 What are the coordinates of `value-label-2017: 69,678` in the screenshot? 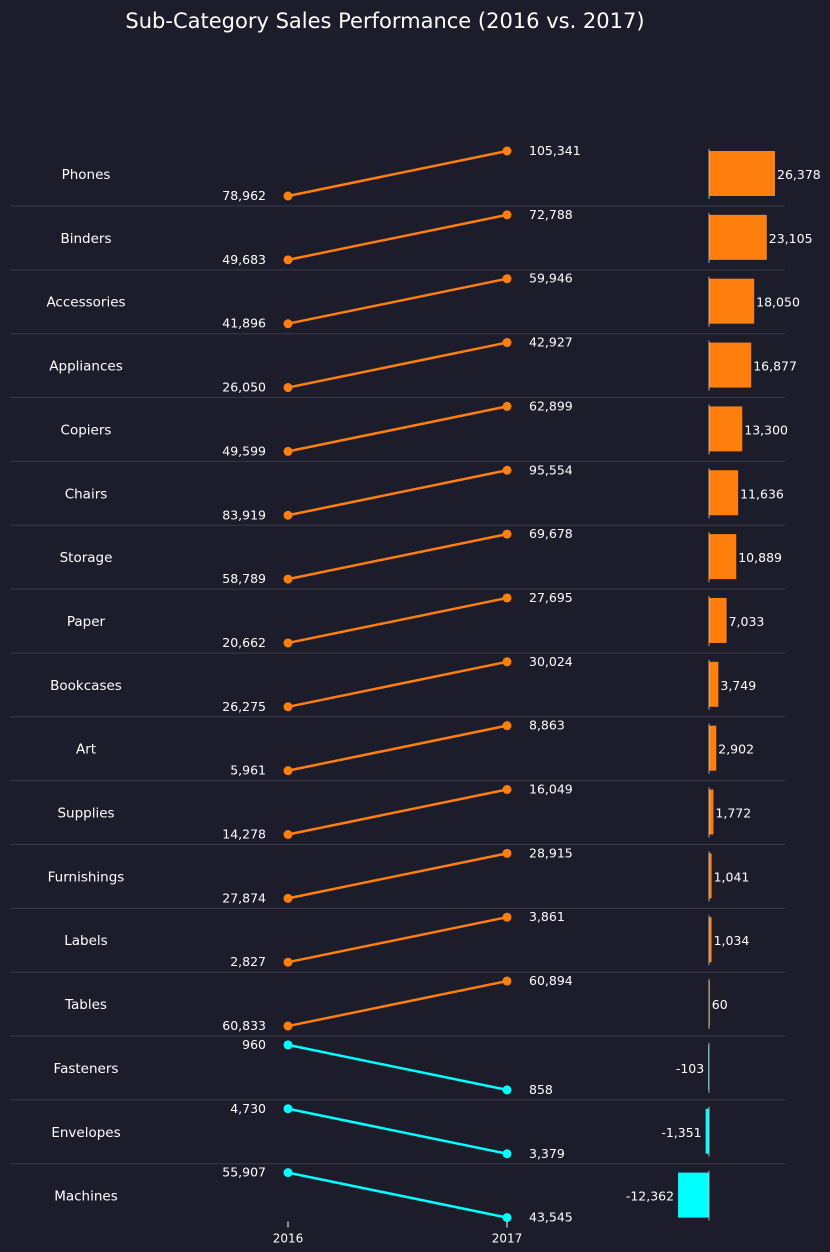 It's located at (551, 533).